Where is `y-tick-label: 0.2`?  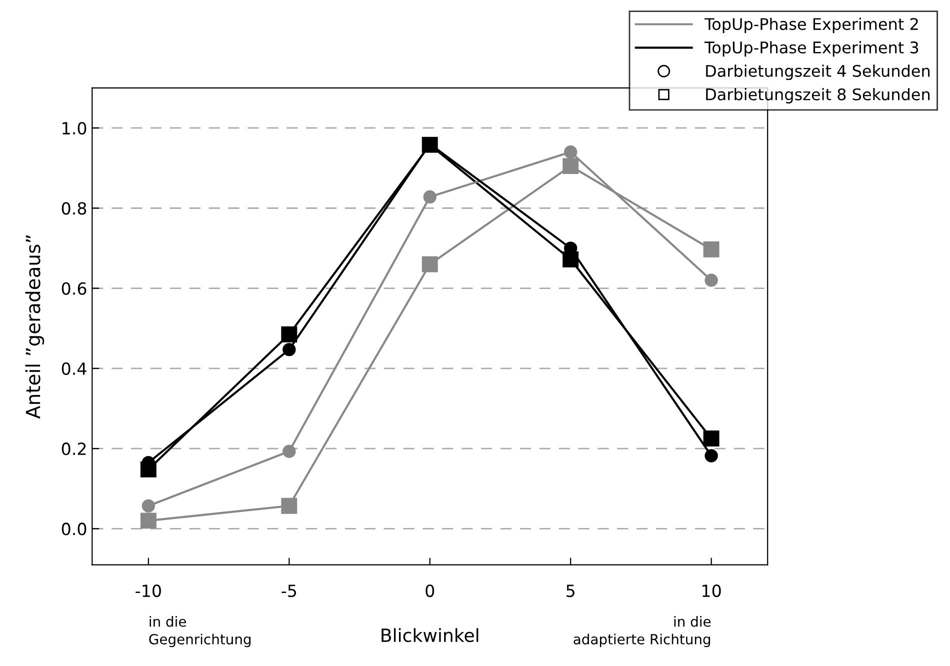 y-tick-label: 0.2 is located at coordinates (74, 449).